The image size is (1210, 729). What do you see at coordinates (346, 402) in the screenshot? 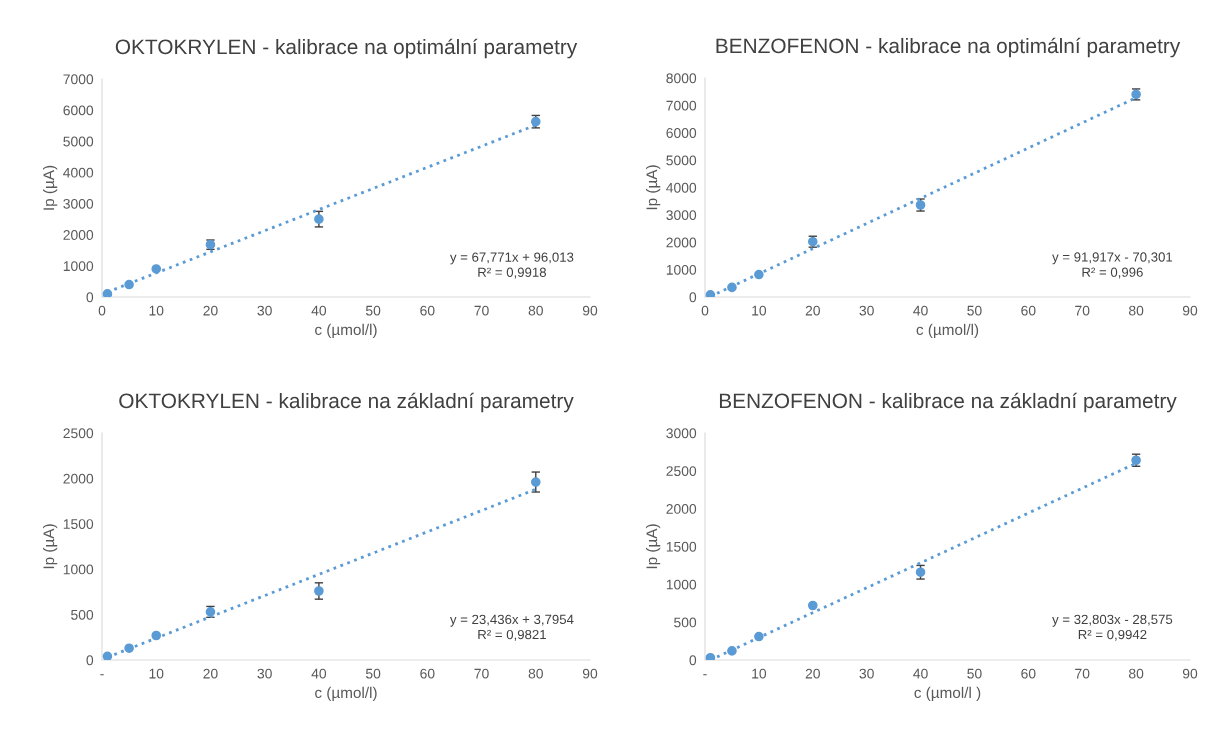
I see `chart-title: OKTOKRYLEN - kalibrace na základní parametry` at bounding box center [346, 402].